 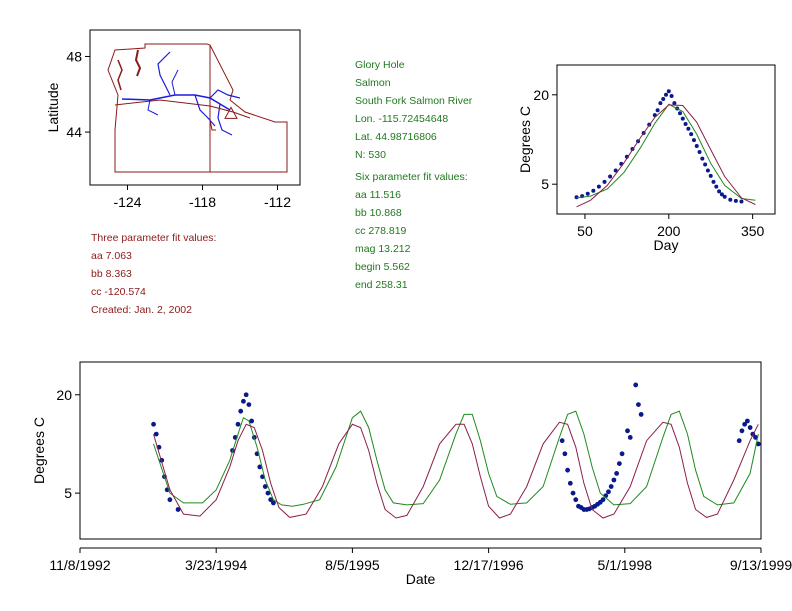 I want to click on time-series-x-tick-label: 11/8/1992, so click(x=79, y=565).